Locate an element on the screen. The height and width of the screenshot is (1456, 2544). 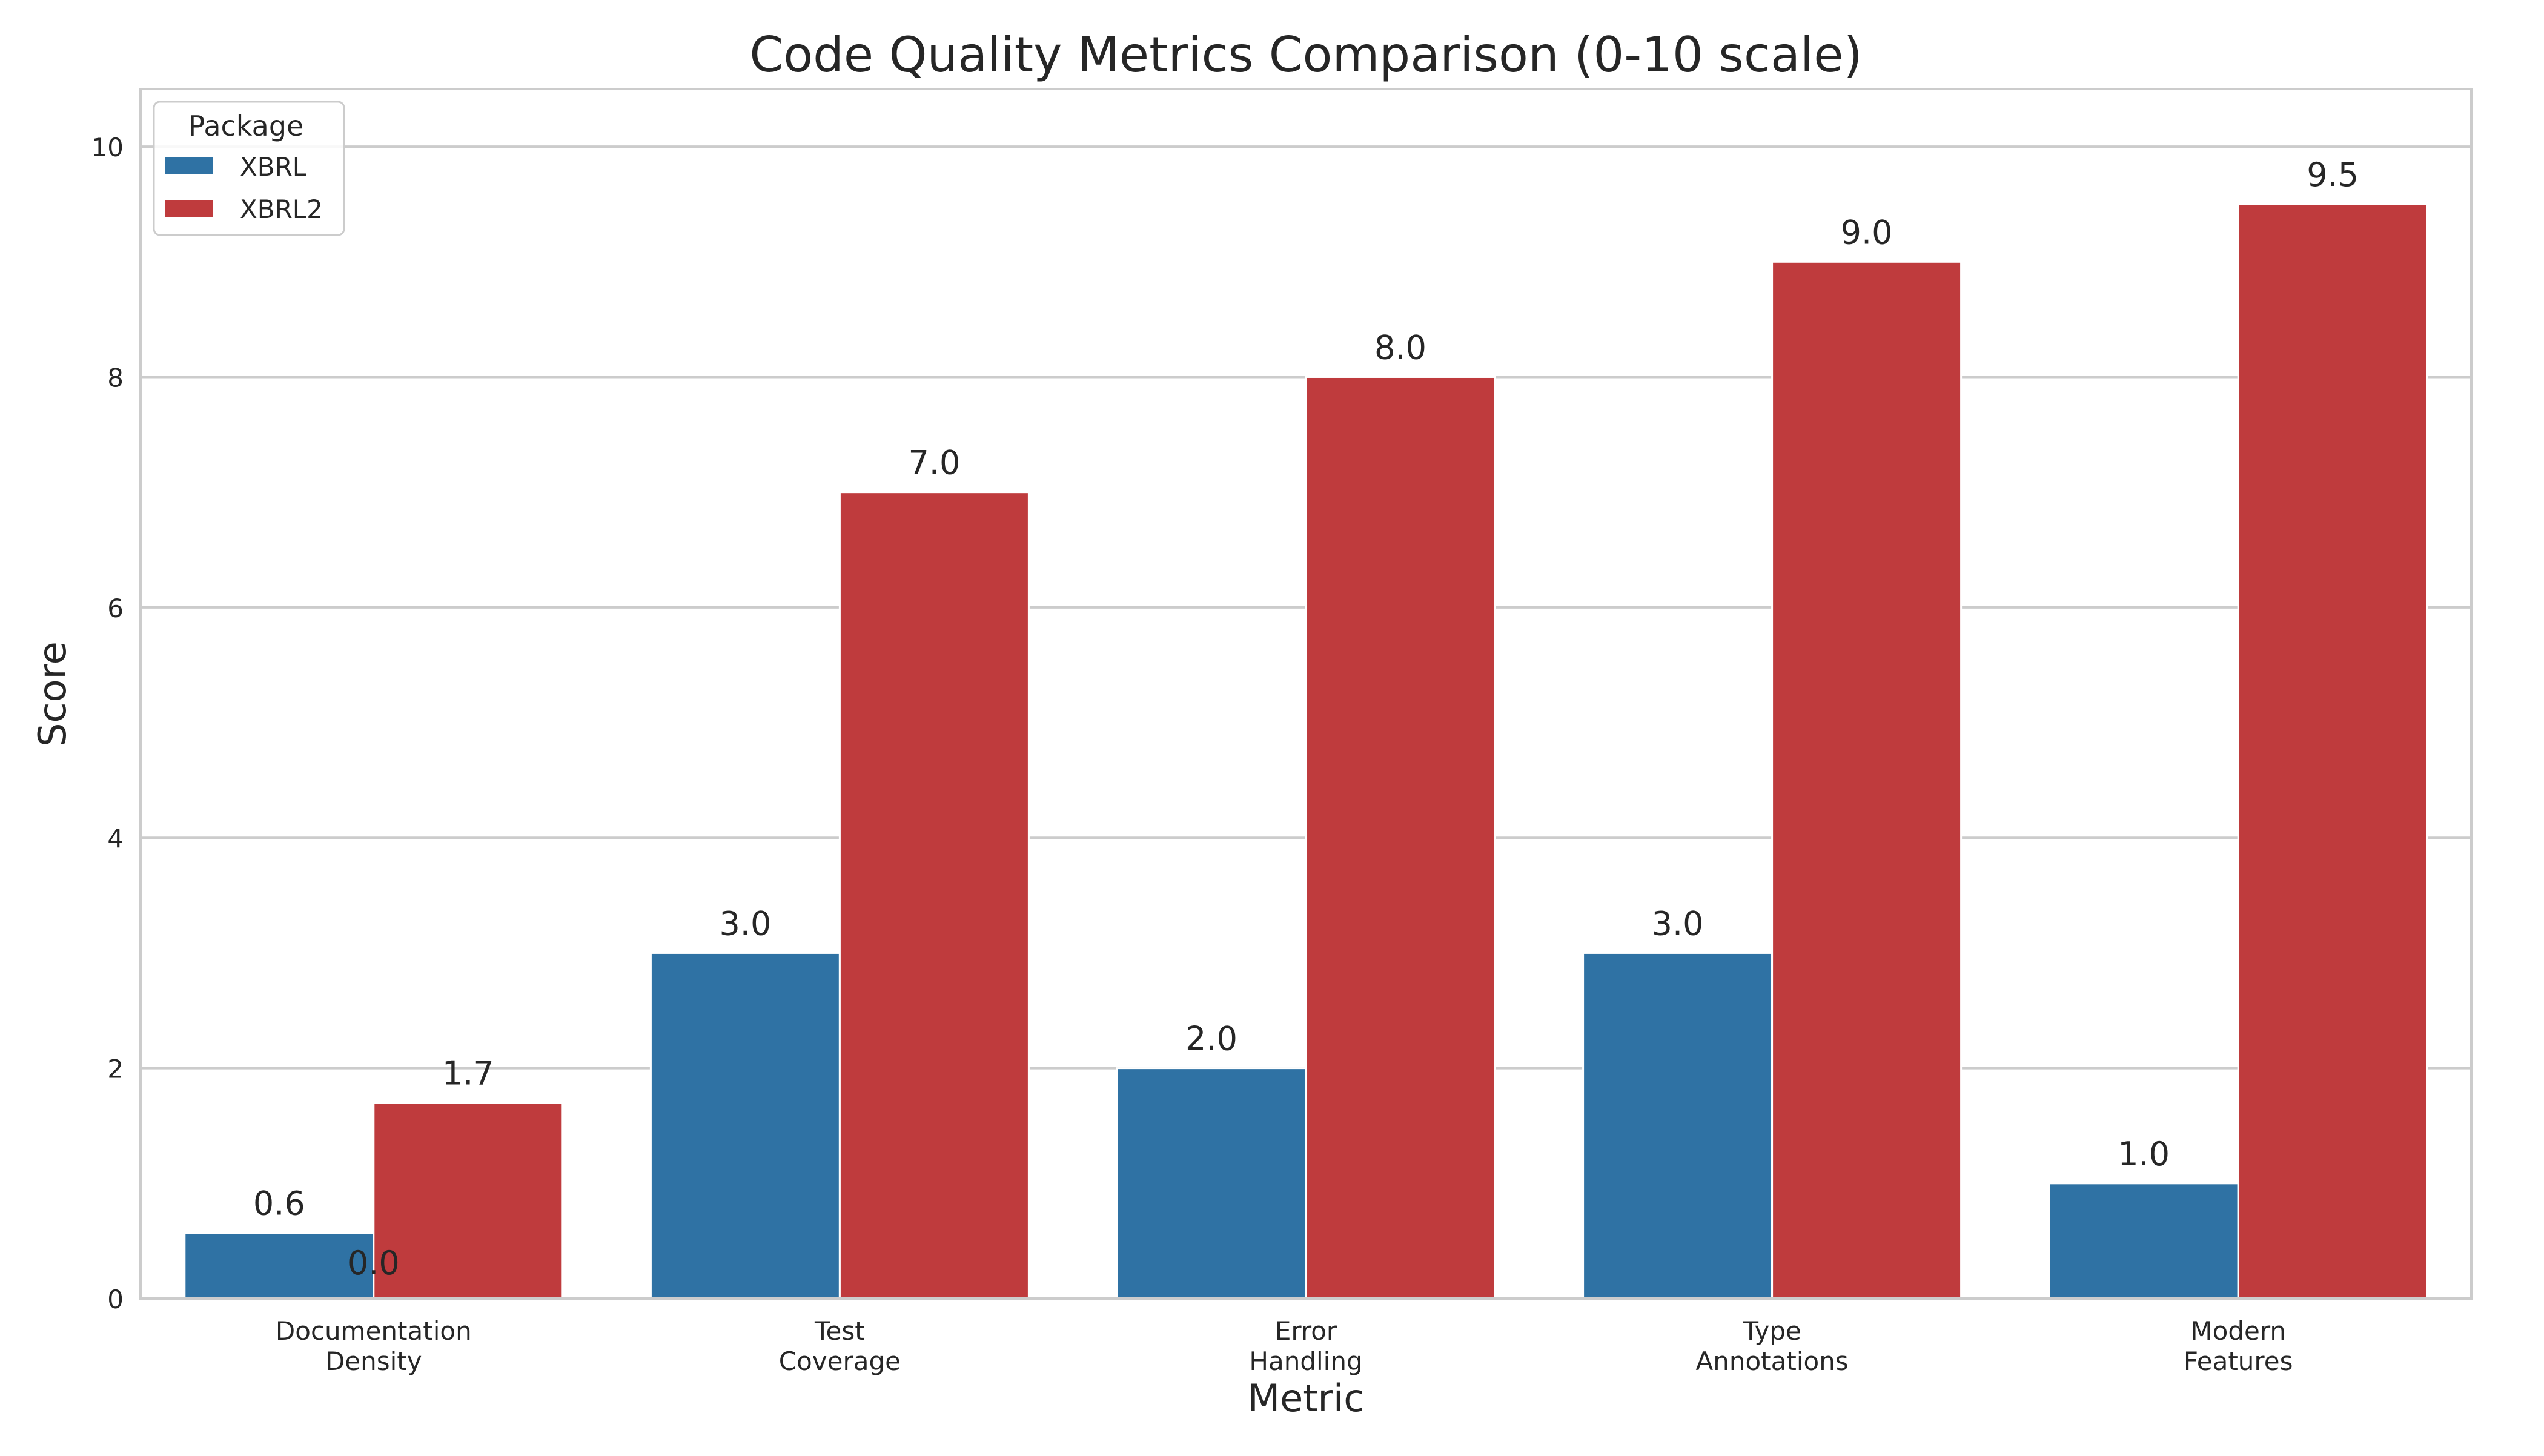
data-label: 9.5 is located at coordinates (2333, 175).